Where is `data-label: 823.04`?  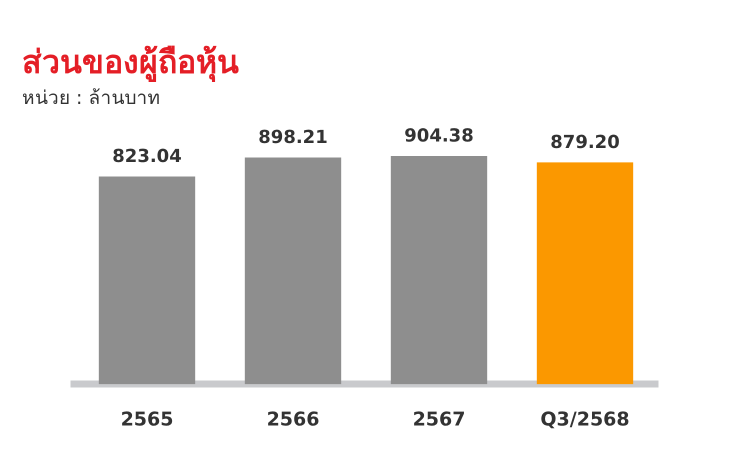 data-label: 823.04 is located at coordinates (147, 157).